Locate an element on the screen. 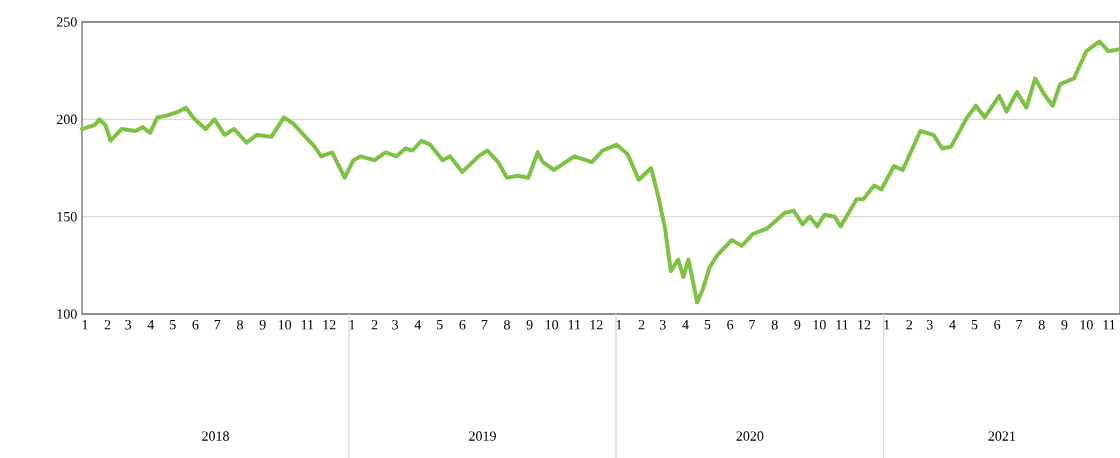 The width and height of the screenshot is (1120, 458). y-tick-label: 150 is located at coordinates (67, 216).